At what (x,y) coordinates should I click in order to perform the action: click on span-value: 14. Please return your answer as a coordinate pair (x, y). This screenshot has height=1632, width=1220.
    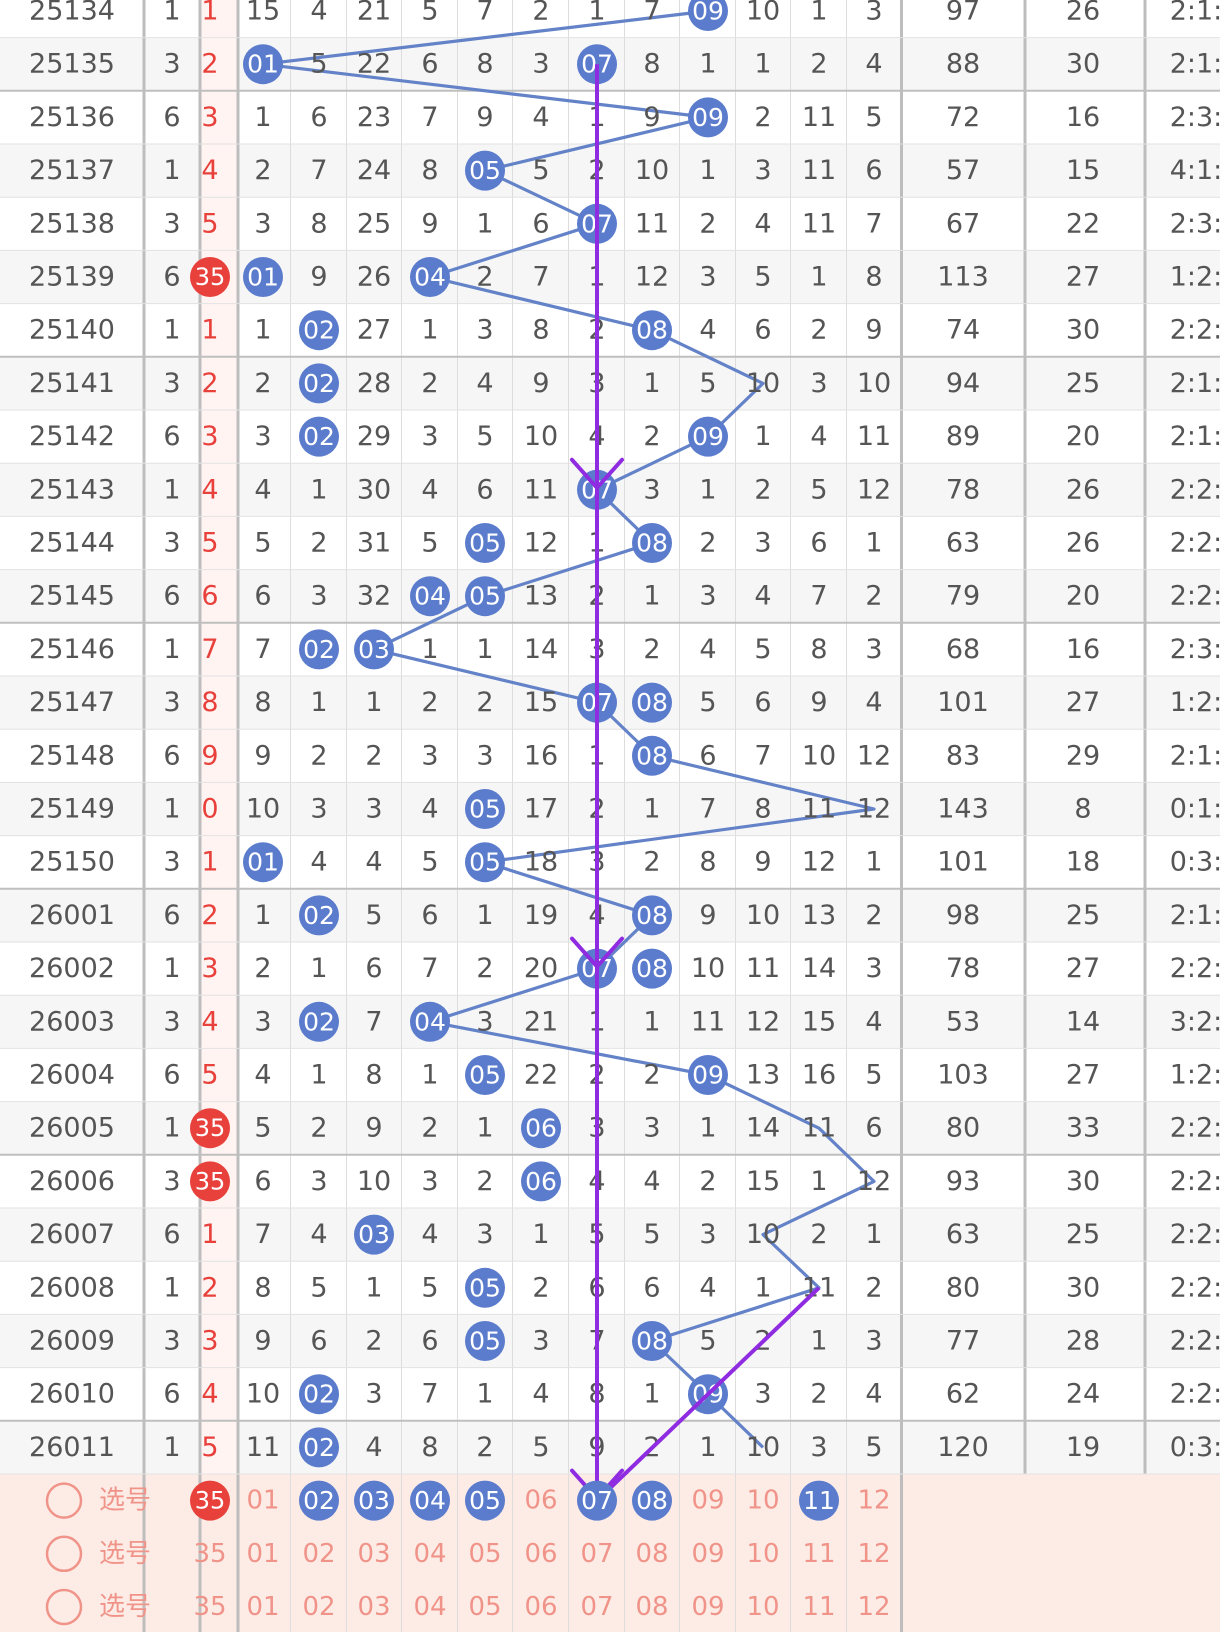
    Looking at the image, I should click on (1083, 1021).